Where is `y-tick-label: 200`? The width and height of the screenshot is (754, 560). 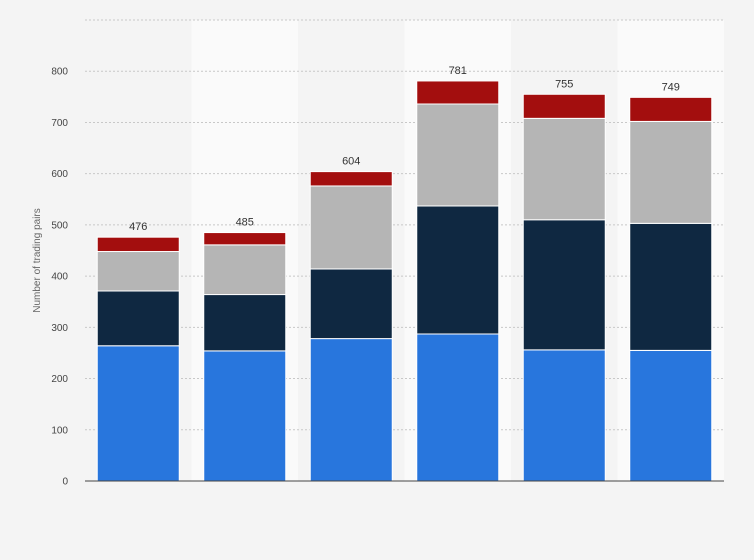 y-tick-label: 200 is located at coordinates (59, 379).